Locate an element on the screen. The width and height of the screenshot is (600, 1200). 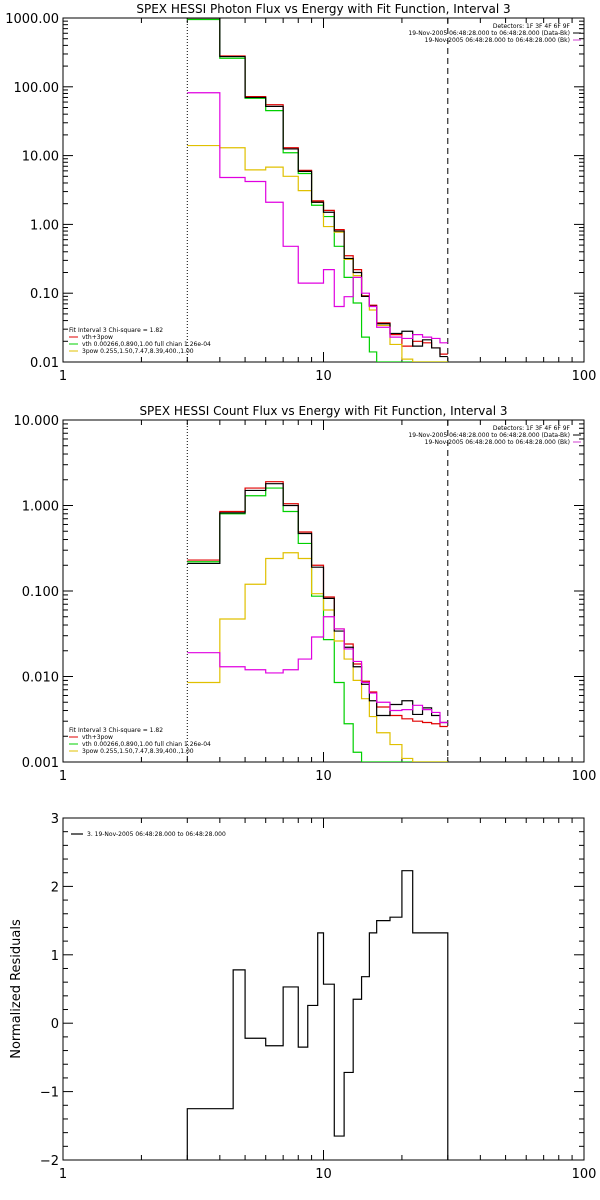
y-tick-label: 100.00 is located at coordinates (37, 88).